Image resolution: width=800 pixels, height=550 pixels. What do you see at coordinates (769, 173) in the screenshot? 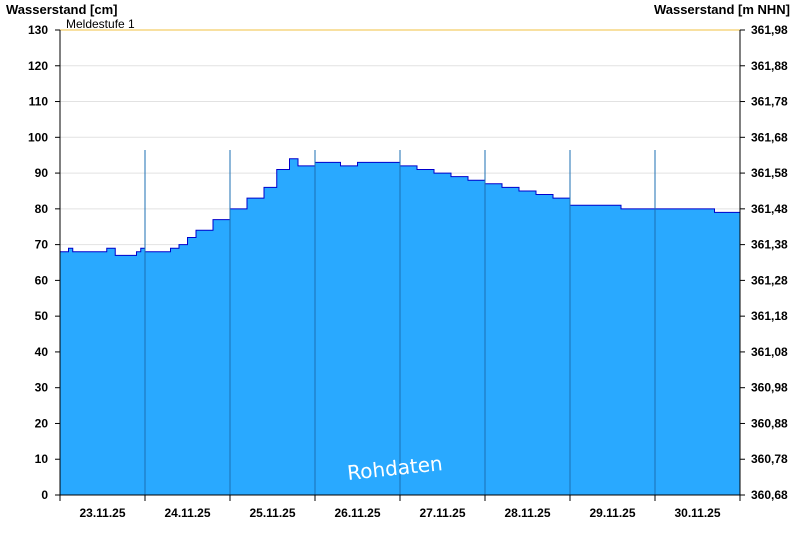
I see `right-tick-label: 361,58` at bounding box center [769, 173].